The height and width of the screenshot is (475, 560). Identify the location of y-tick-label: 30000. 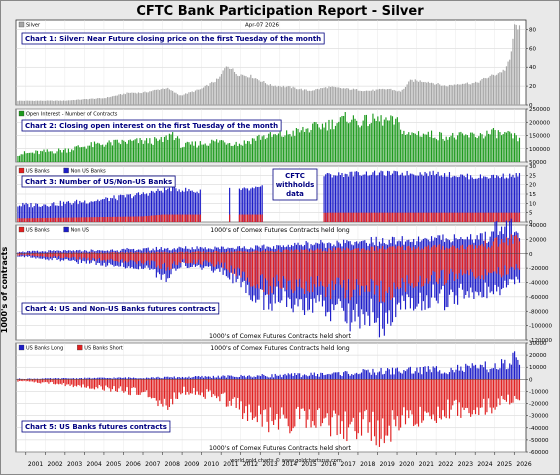
(538, 344).